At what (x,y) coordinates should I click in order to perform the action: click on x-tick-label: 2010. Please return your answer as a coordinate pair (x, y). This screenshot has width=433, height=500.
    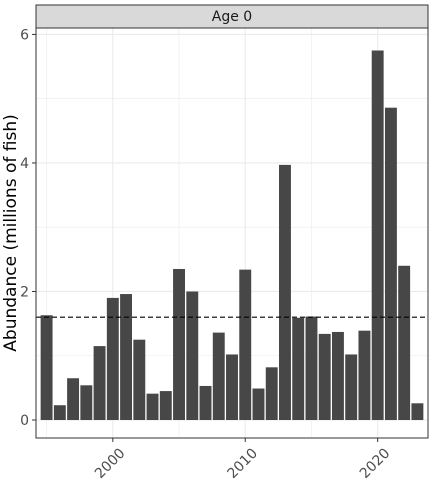
    Looking at the image, I should click on (242, 463).